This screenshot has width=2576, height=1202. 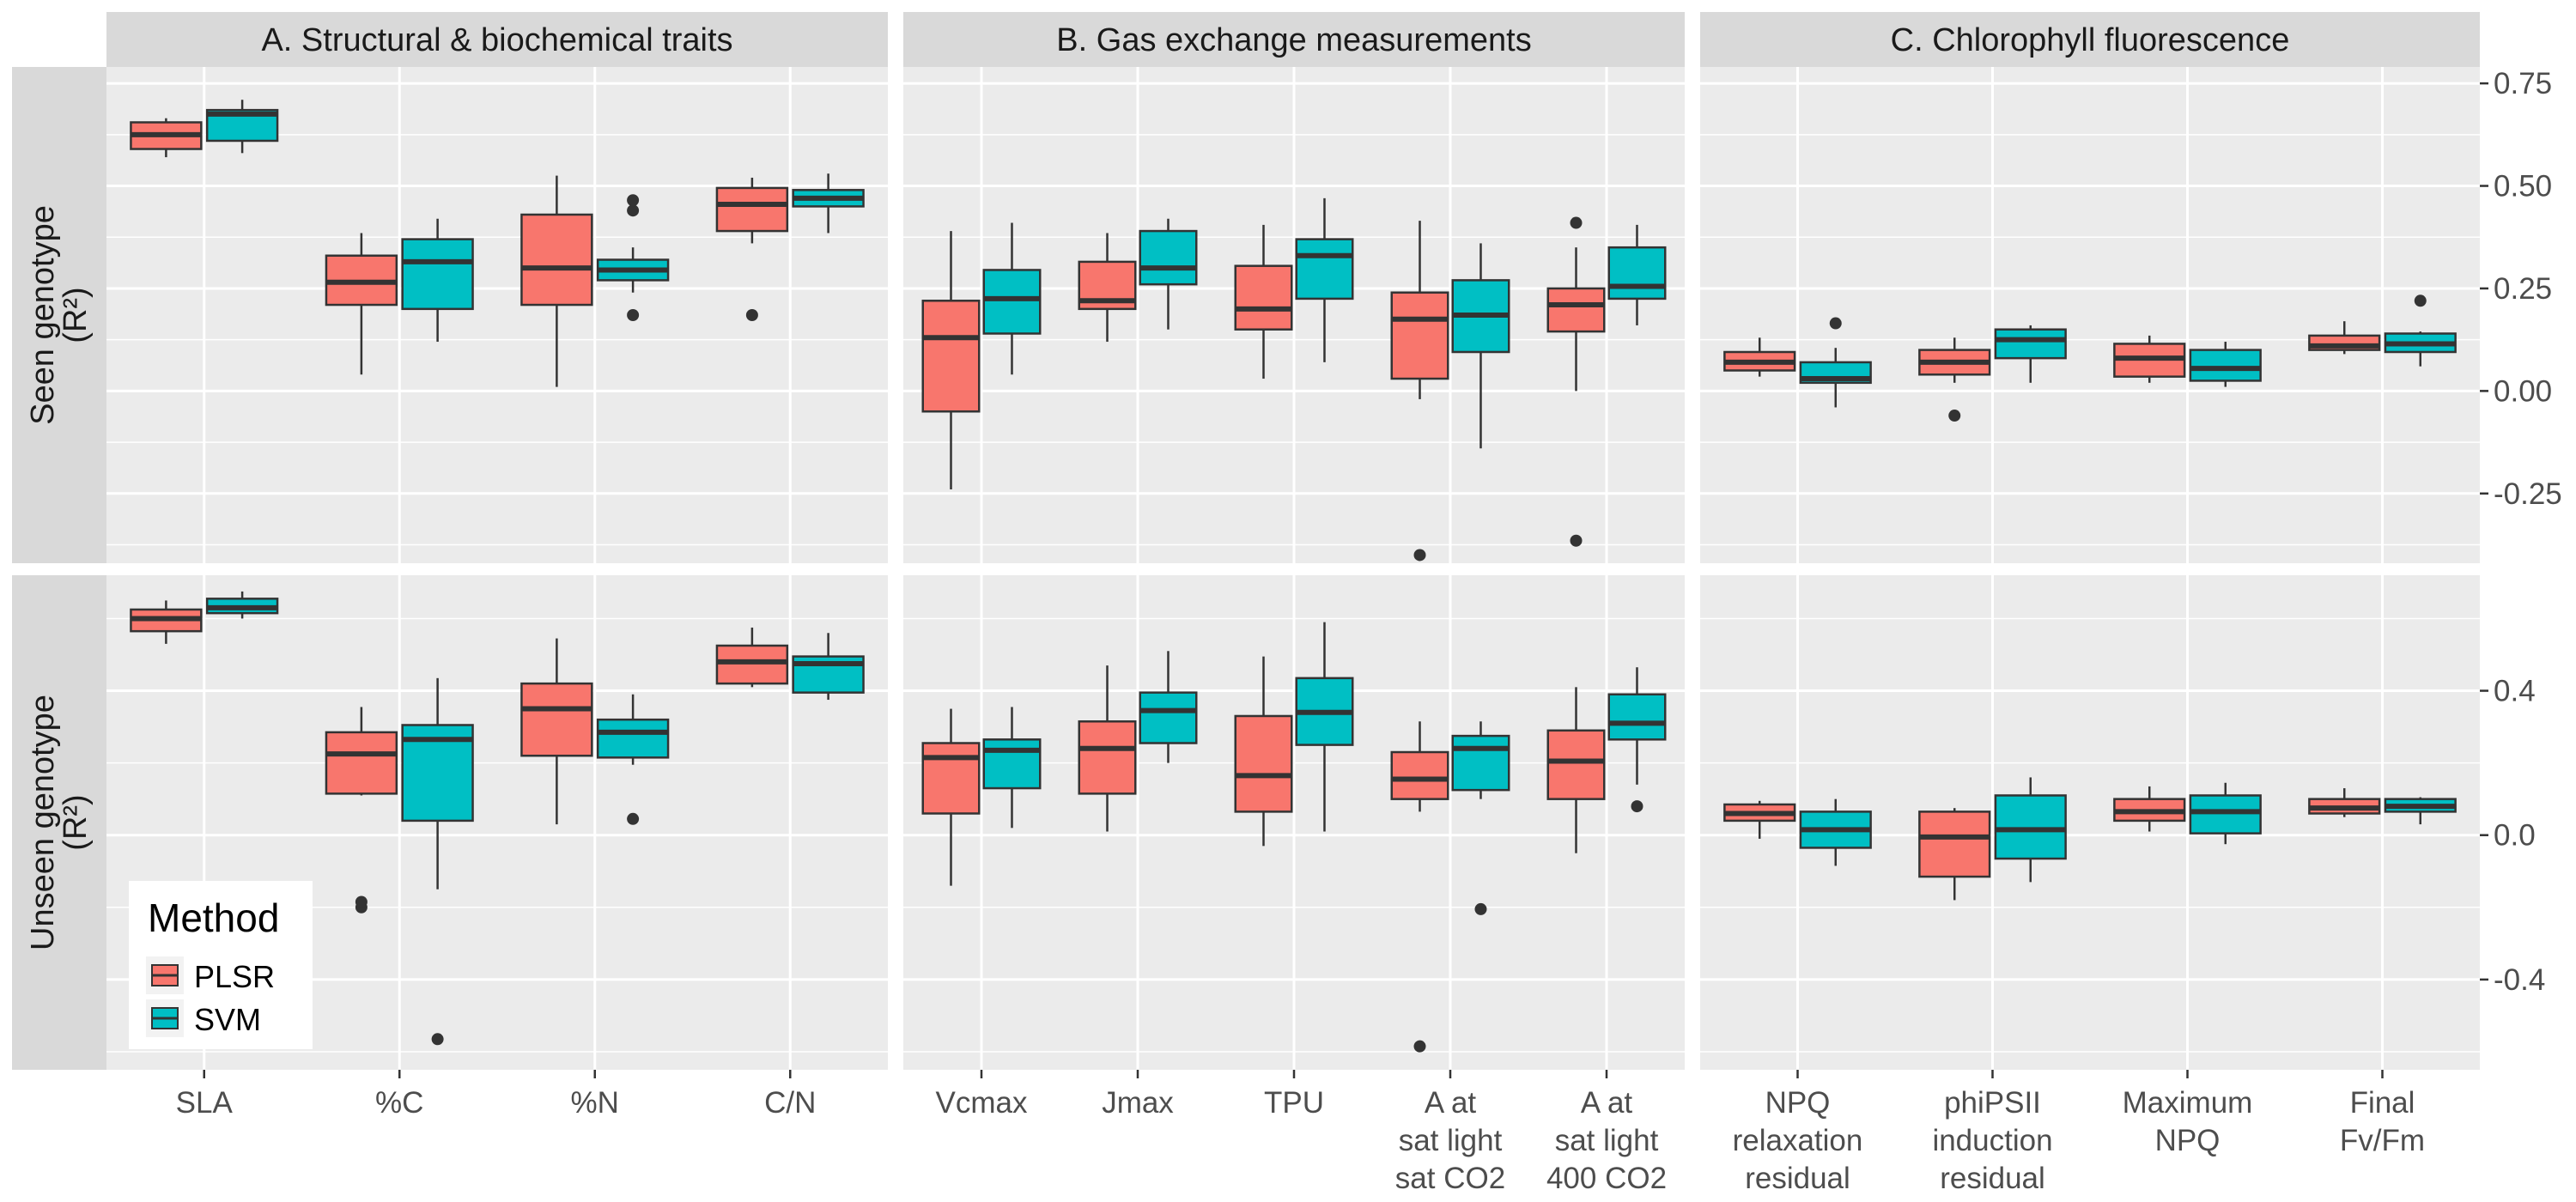 I want to click on y-tick-label: 0.0, so click(x=2515, y=836).